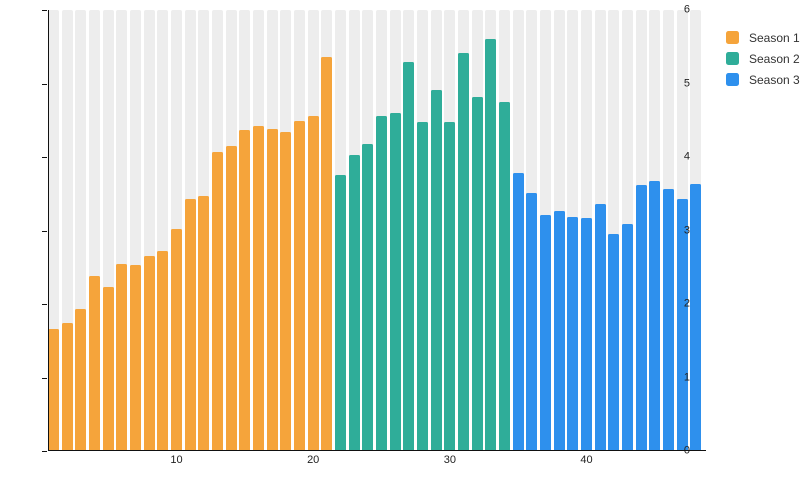  What do you see at coordinates (774, 37) in the screenshot?
I see `legend-label: Season 1` at bounding box center [774, 37].